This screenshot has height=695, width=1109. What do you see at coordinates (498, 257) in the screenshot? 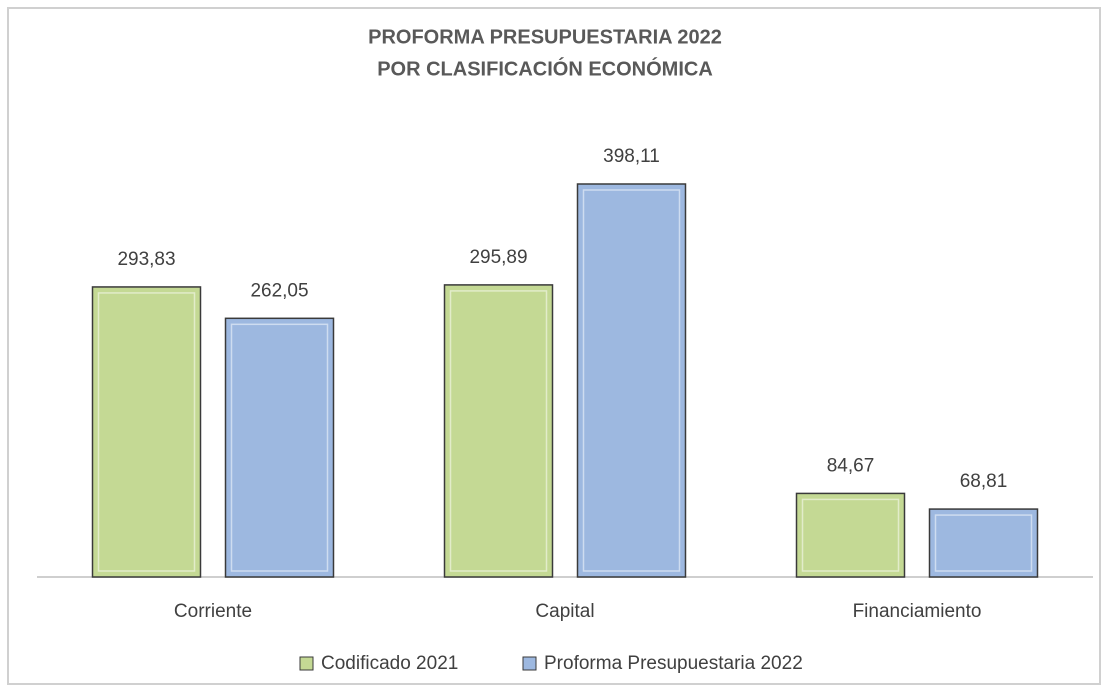
I see `data-label: 295,89` at bounding box center [498, 257].